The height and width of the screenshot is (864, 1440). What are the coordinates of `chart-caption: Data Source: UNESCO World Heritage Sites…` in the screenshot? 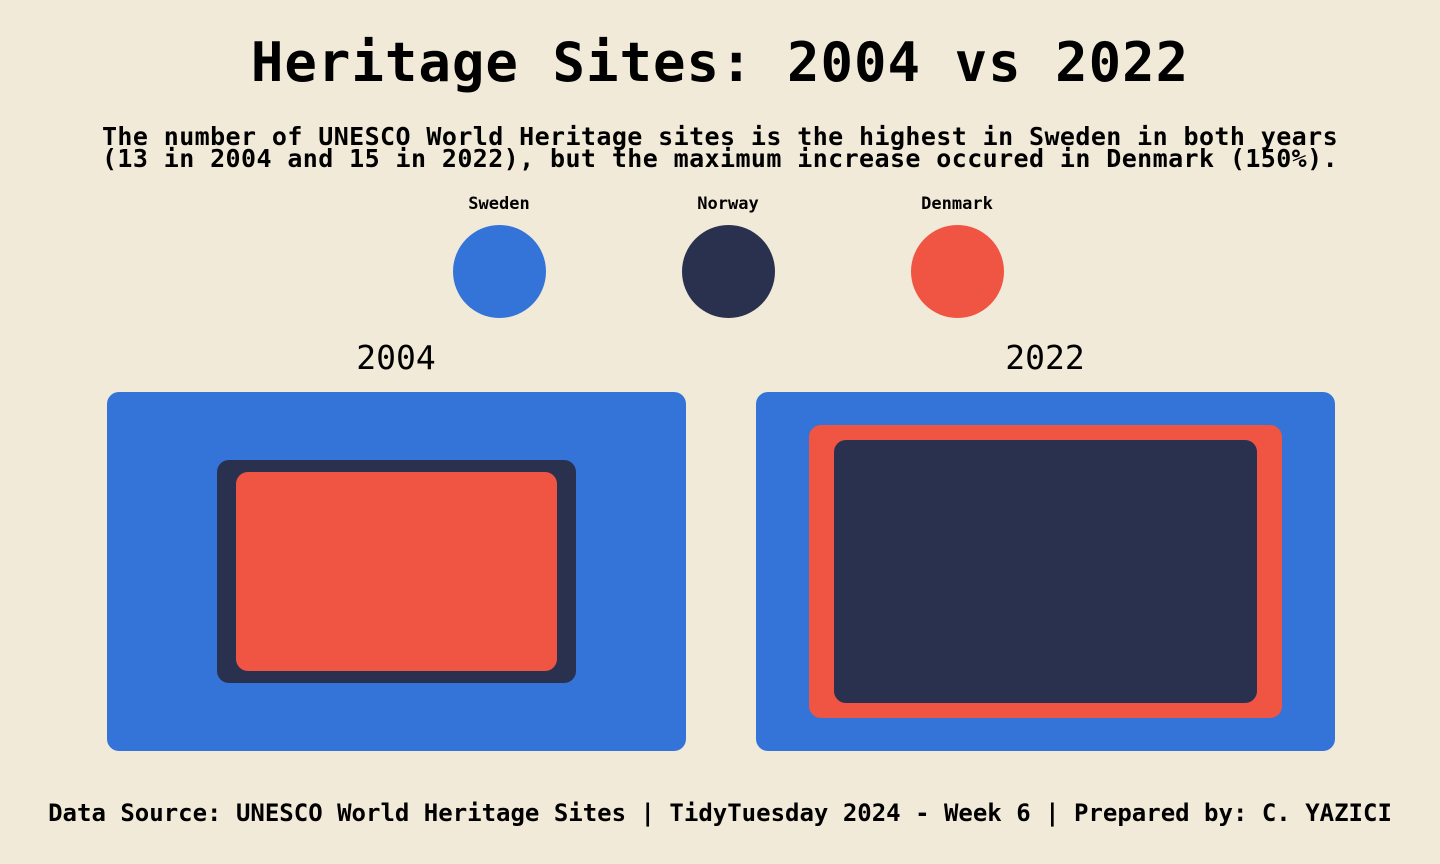 It's located at (720, 813).